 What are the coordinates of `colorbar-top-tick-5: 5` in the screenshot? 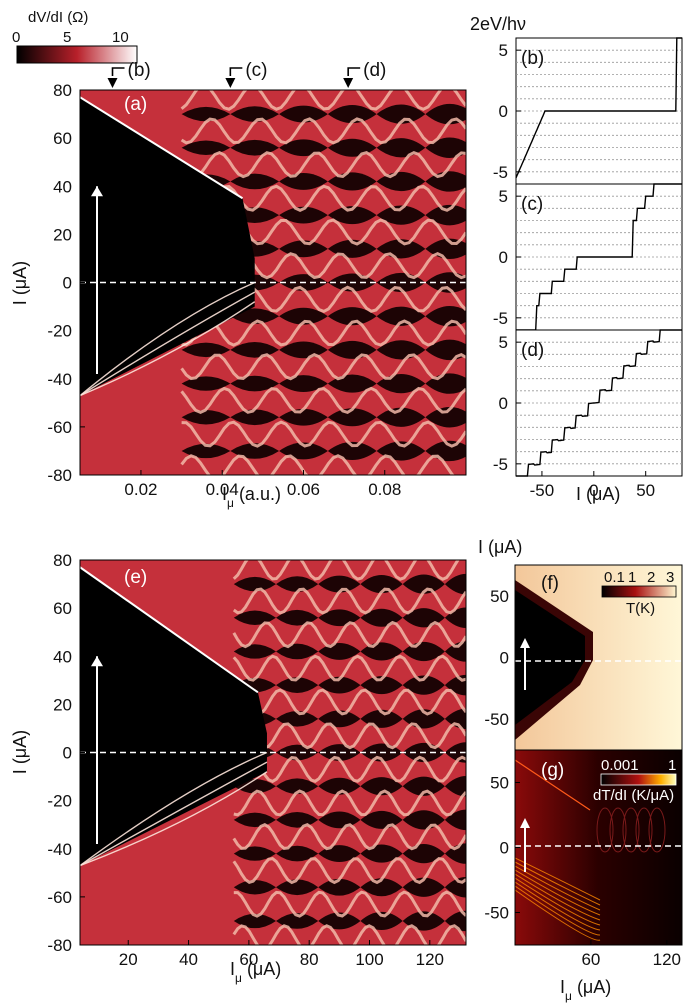 It's located at (67, 37).